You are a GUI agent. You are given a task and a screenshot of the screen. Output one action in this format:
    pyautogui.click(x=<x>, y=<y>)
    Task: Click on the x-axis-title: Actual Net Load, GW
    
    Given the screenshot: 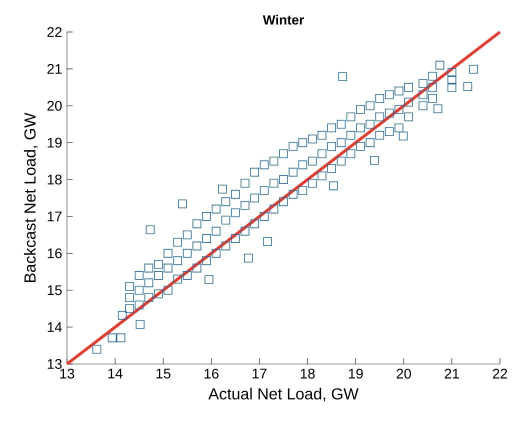 What is the action you would take?
    pyautogui.click(x=283, y=395)
    